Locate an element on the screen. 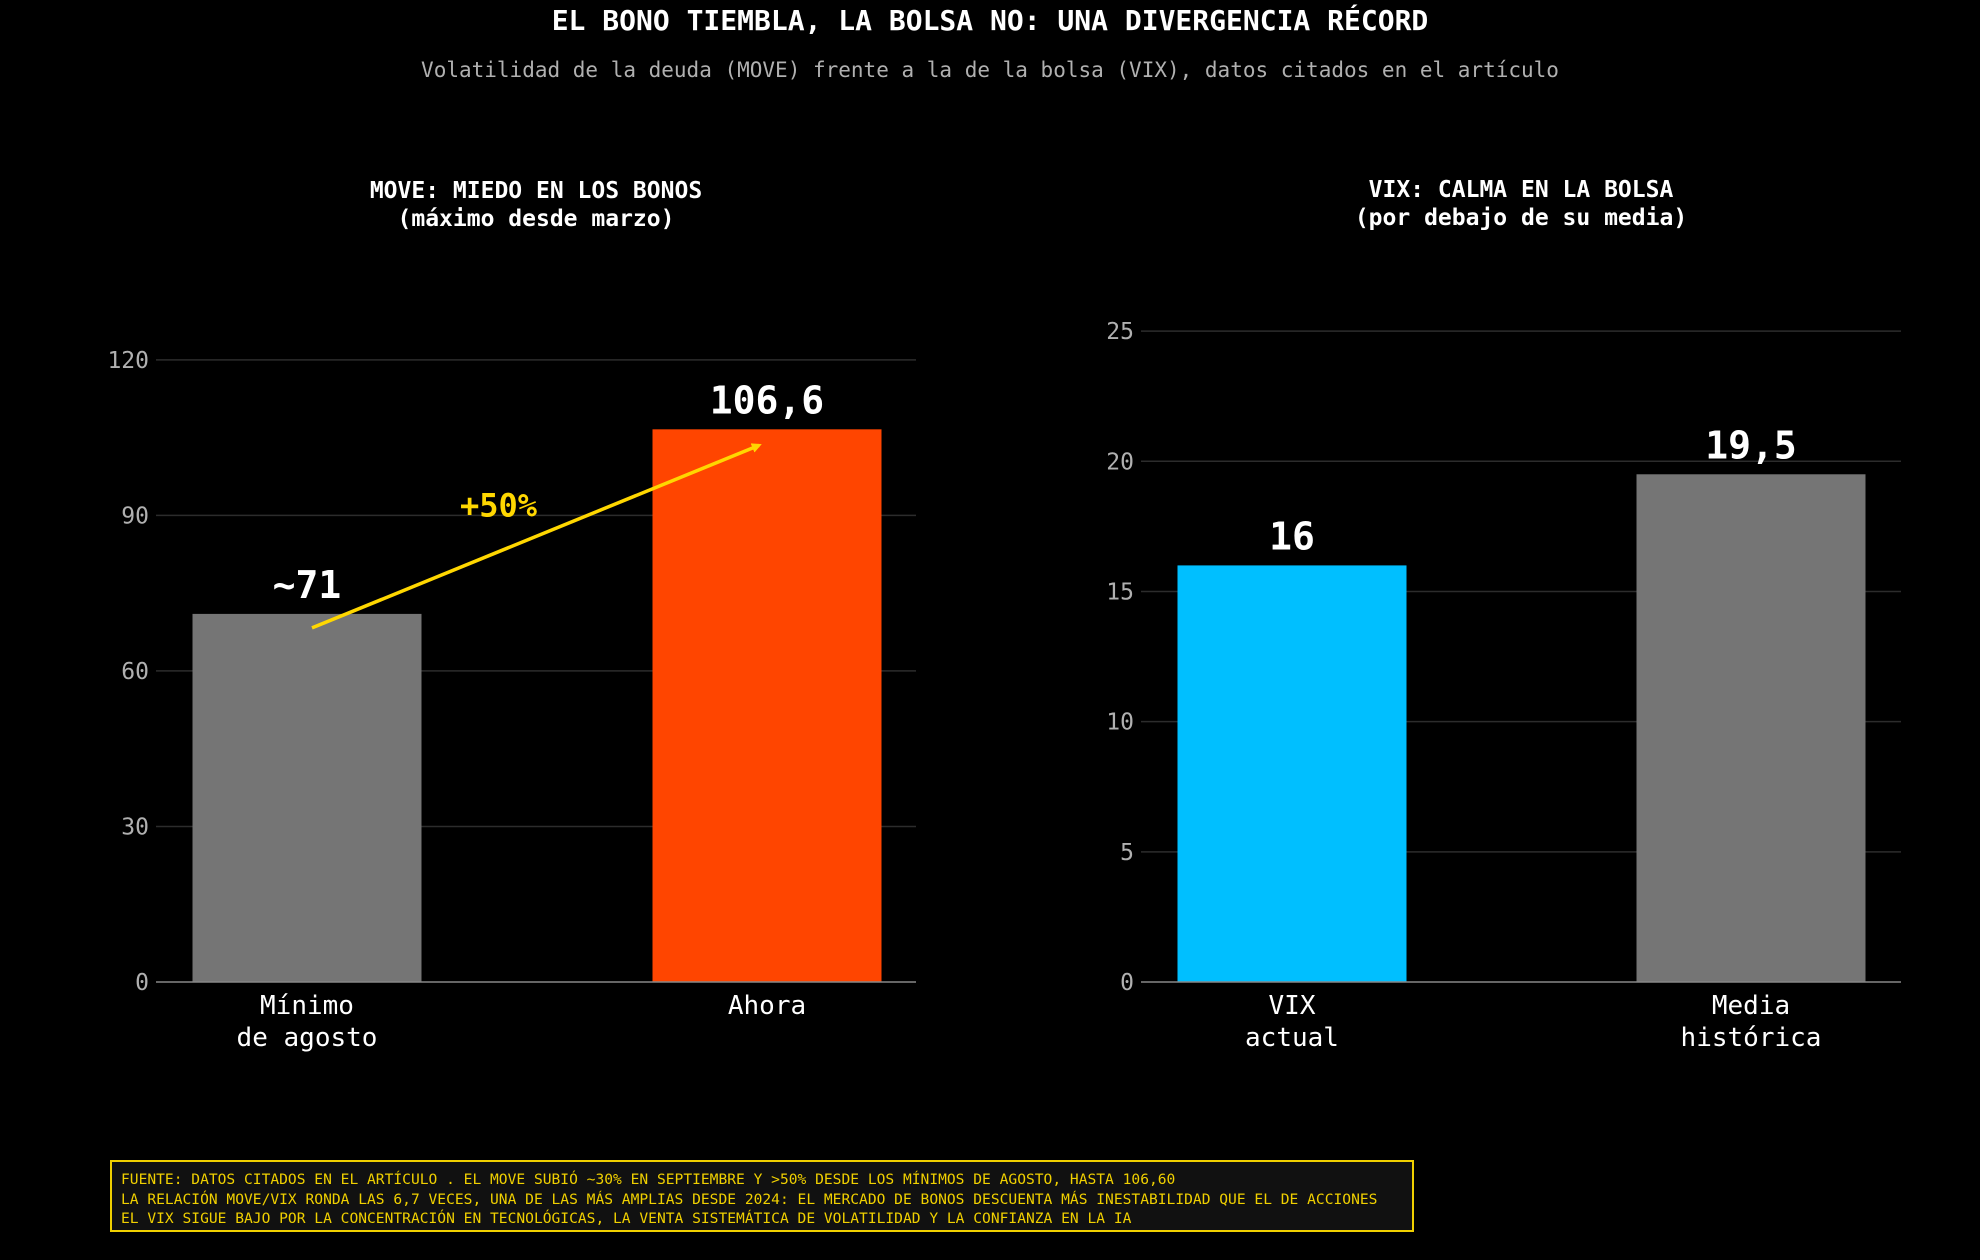  move-category-label: Ahora is located at coordinates (767, 1006).